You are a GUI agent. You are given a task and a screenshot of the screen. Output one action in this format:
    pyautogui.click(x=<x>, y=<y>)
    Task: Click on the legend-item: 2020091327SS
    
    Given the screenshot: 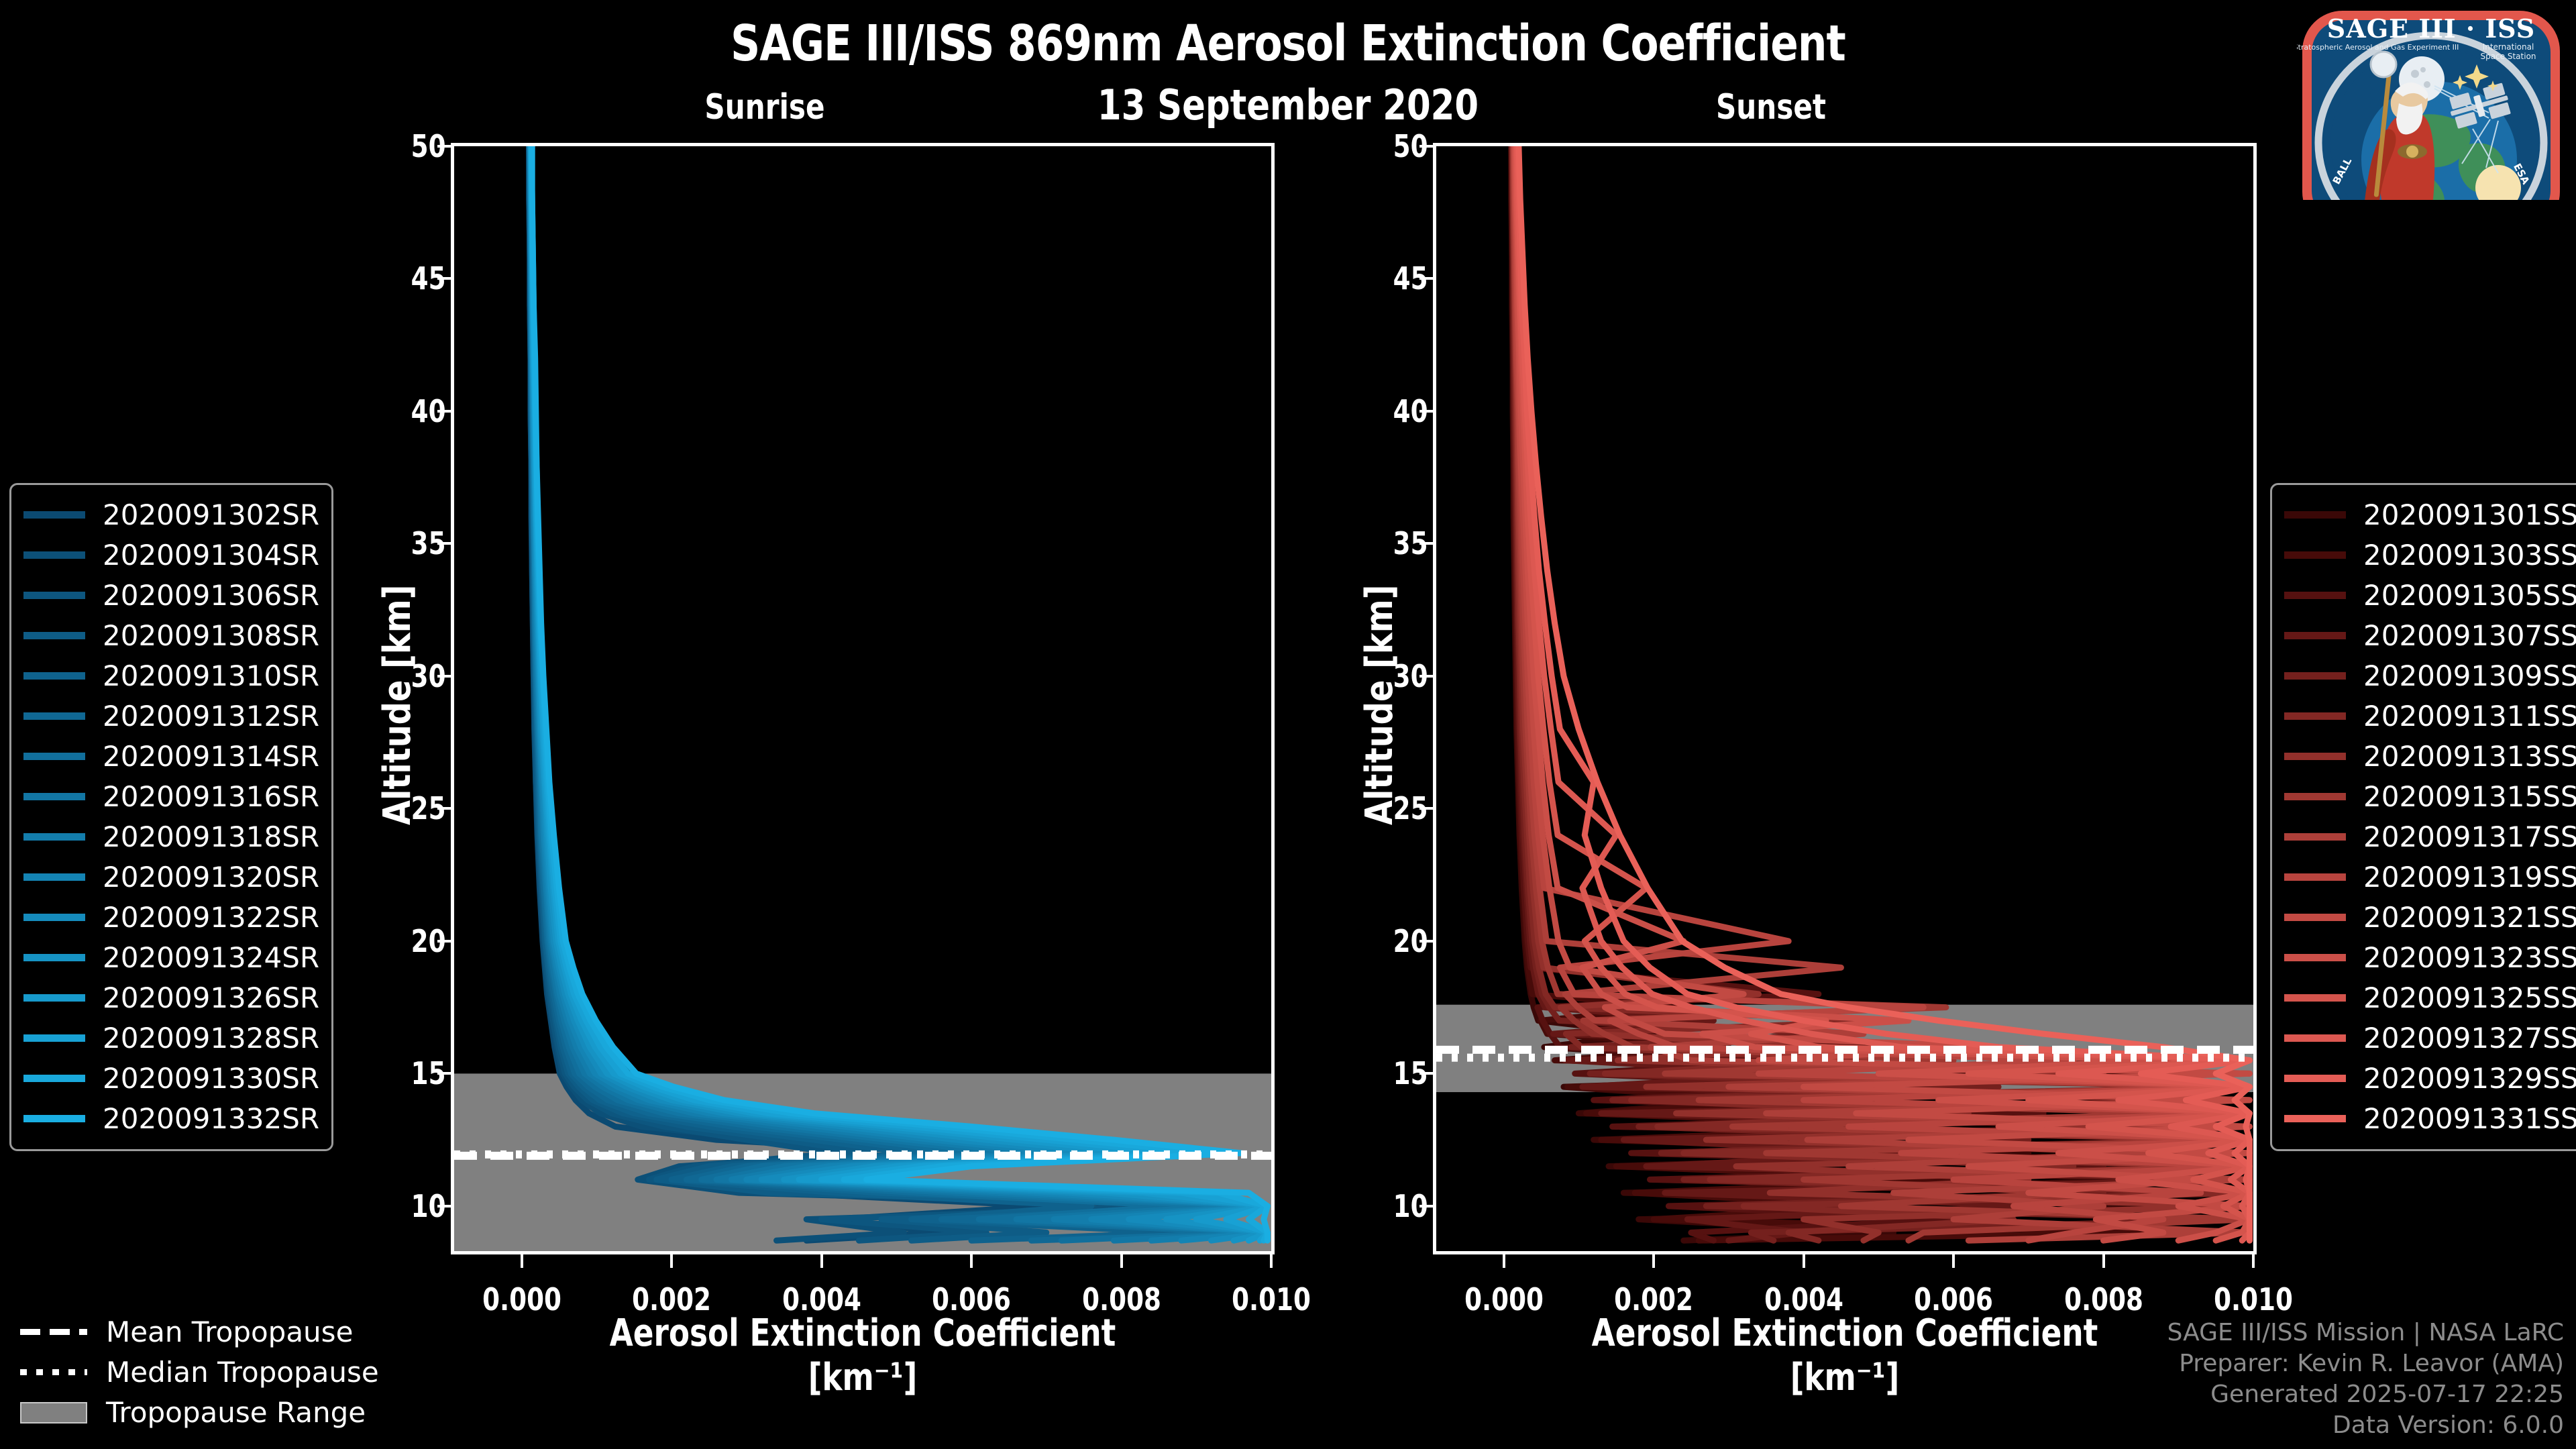 What is the action you would take?
    pyautogui.click(x=2430, y=1038)
    